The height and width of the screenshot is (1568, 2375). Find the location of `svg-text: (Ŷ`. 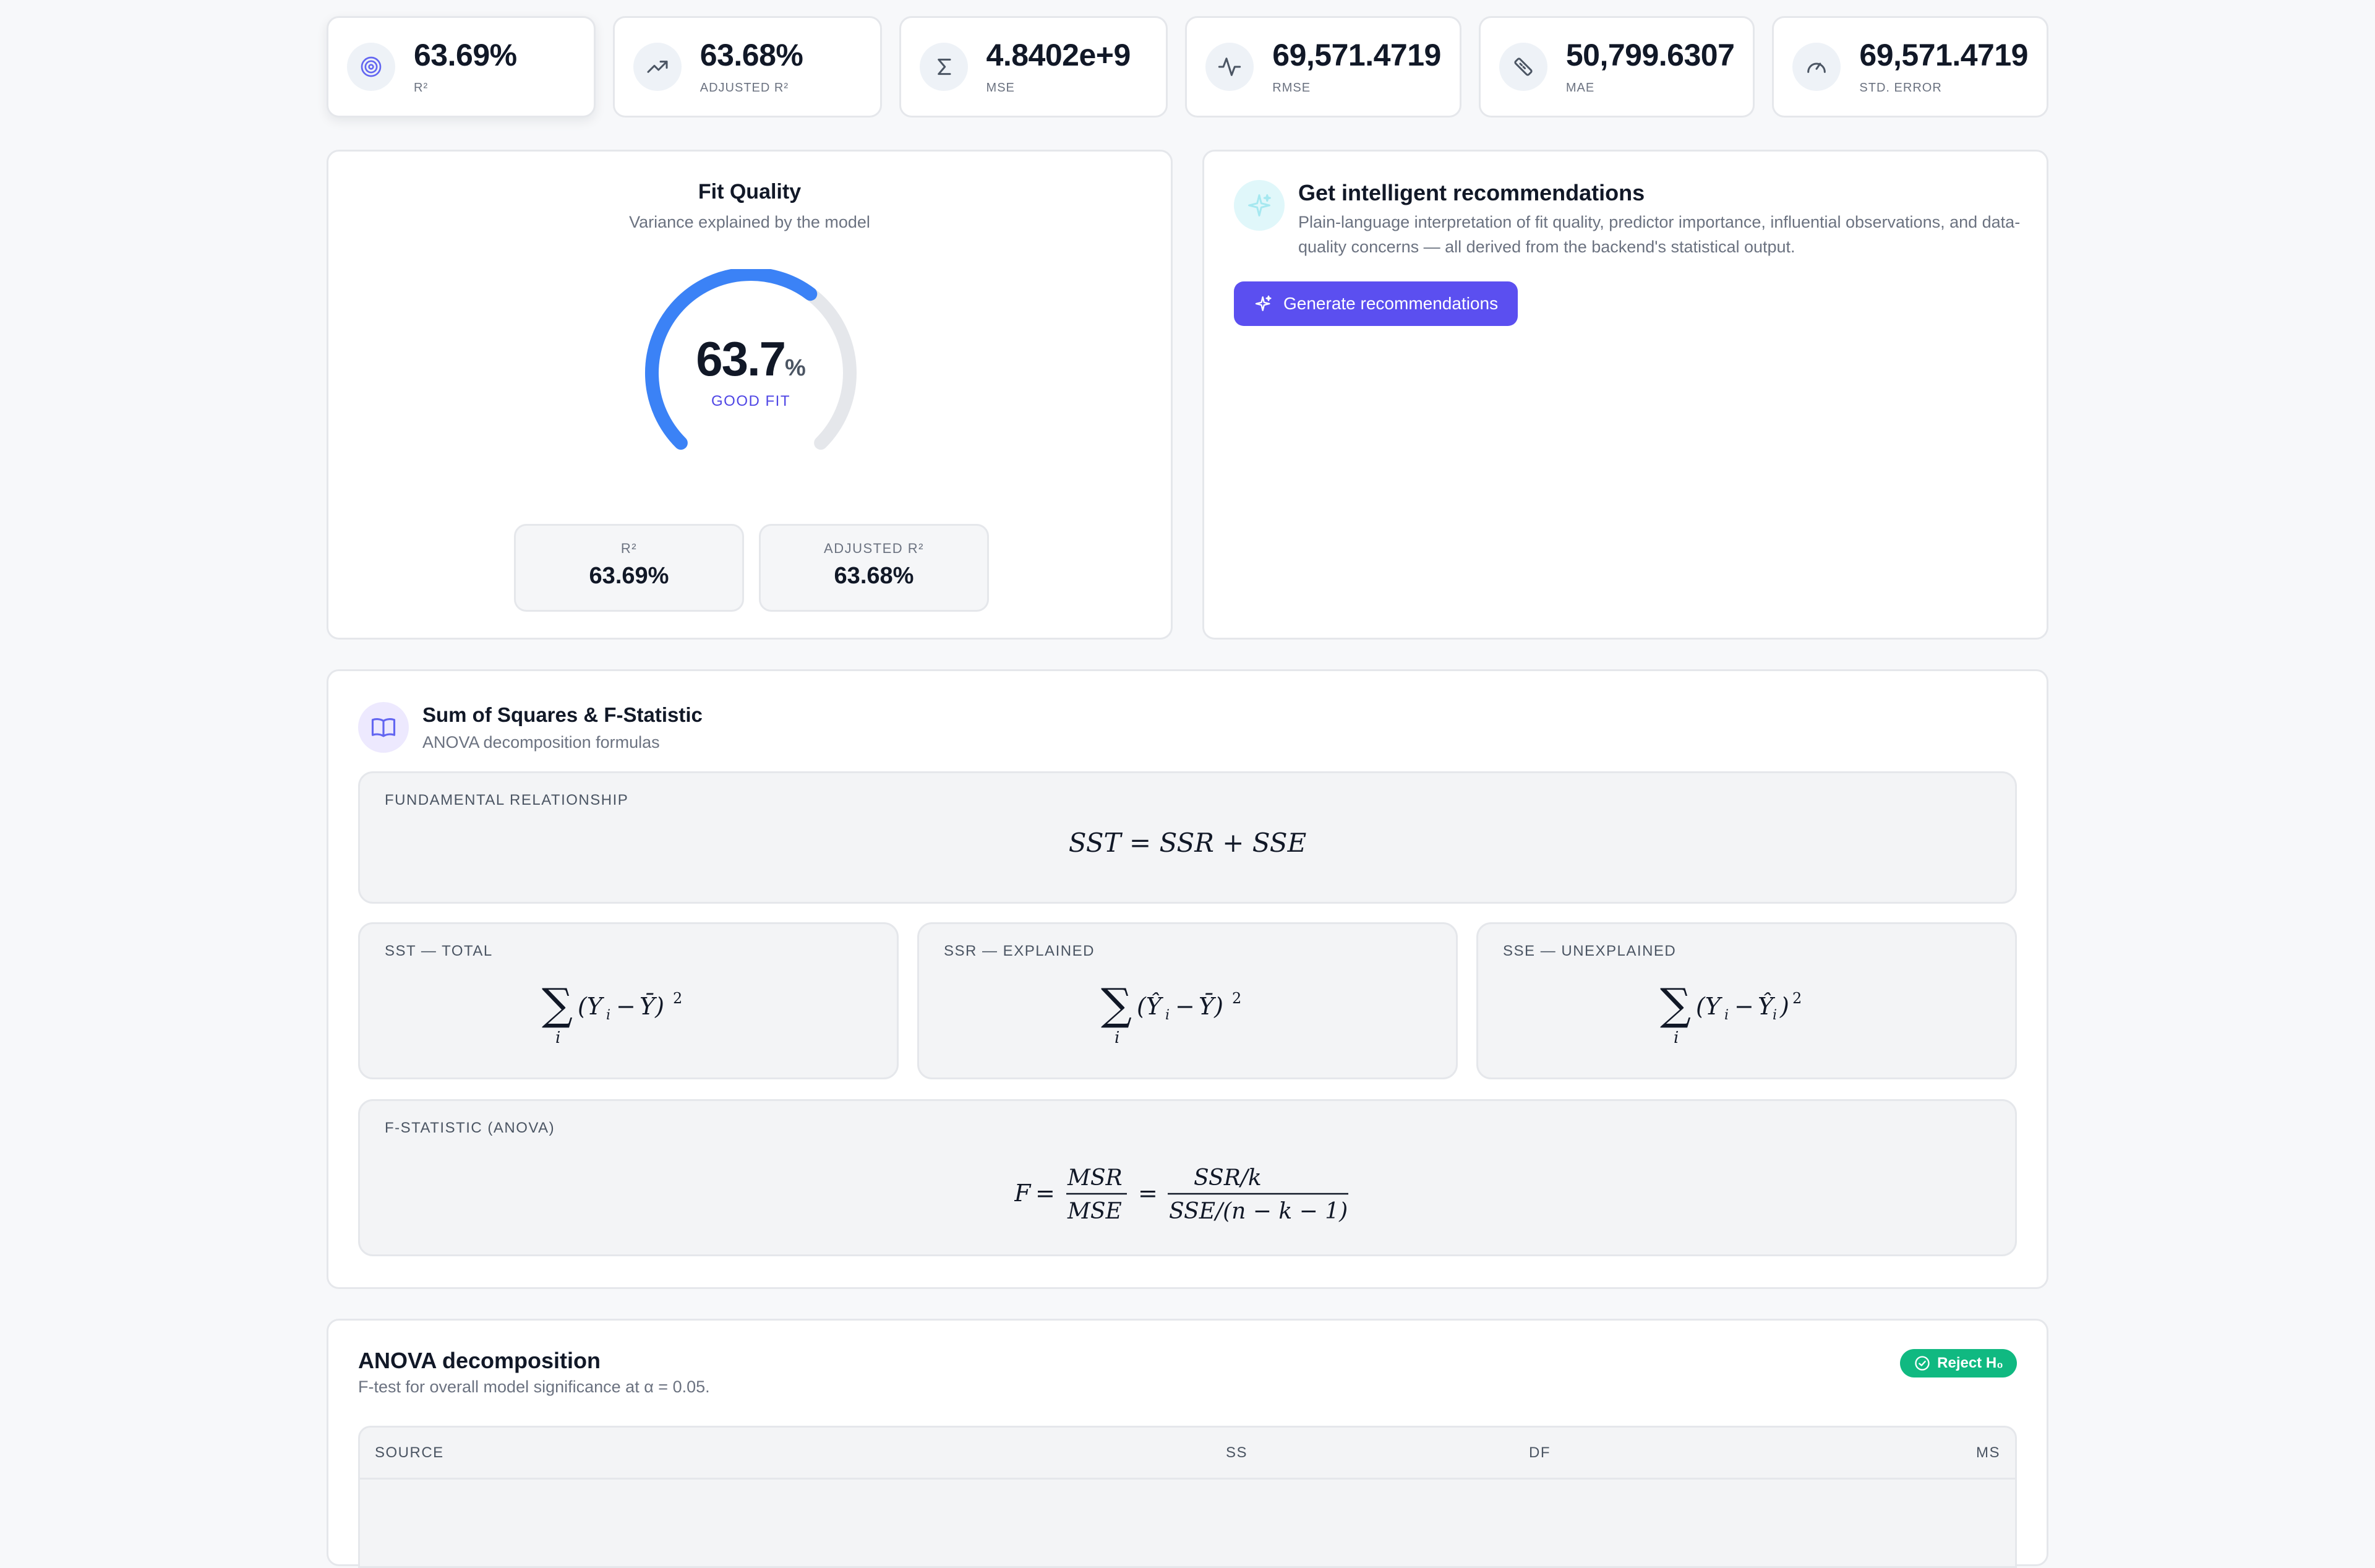

svg-text: (Ŷ is located at coordinates (1150, 1006).